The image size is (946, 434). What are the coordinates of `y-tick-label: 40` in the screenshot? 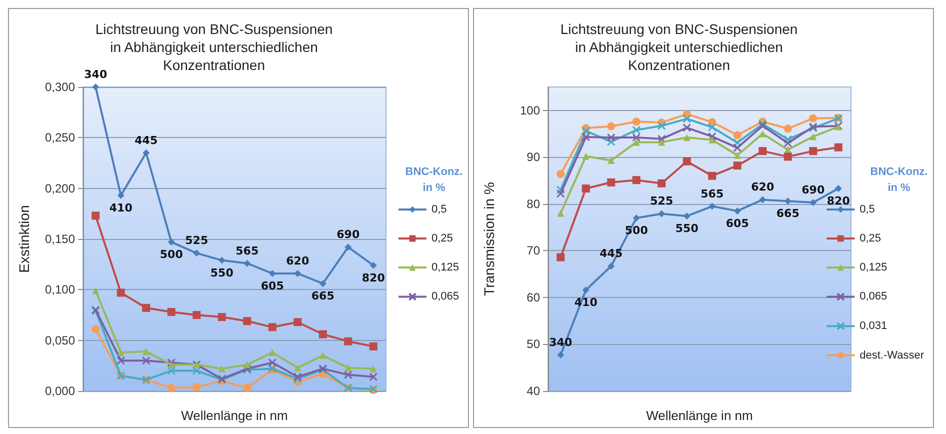 It's located at (533, 391).